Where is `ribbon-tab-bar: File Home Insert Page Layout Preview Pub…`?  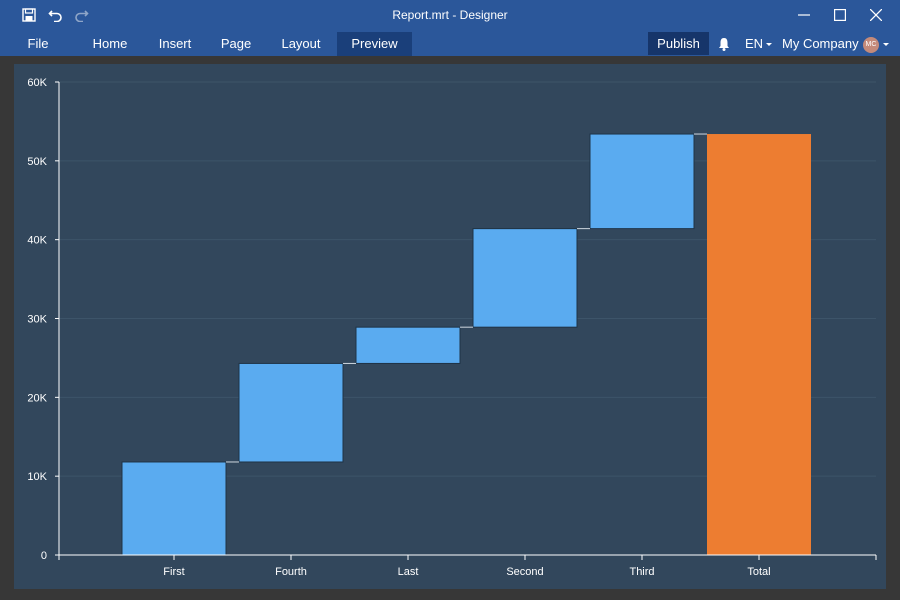
ribbon-tab-bar: File Home Insert Page Layout Preview Pub… is located at coordinates (450, 43).